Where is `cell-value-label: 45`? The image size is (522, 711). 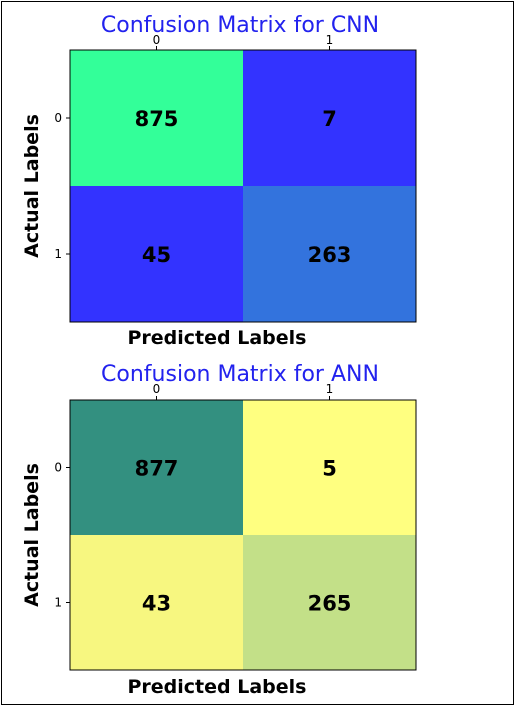
cell-value-label: 45 is located at coordinates (156, 255).